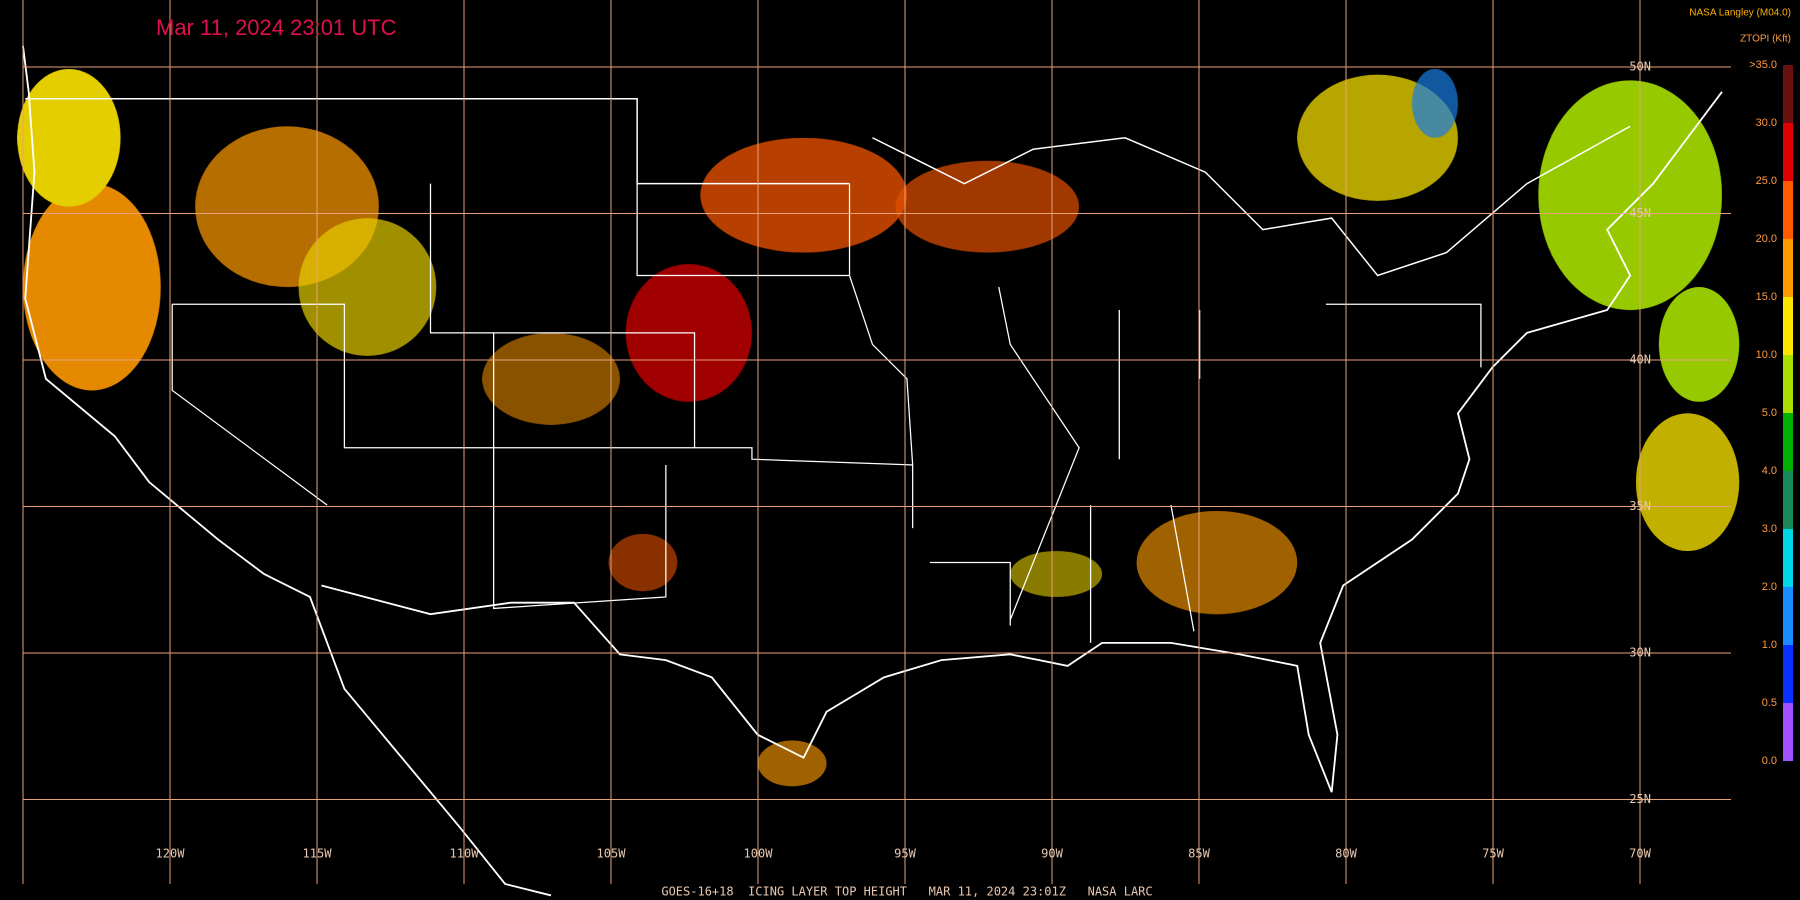 Image resolution: width=1800 pixels, height=900 pixels. Describe the element at coordinates (1640, 854) in the screenshot. I see `longitude-label: 70W` at that location.